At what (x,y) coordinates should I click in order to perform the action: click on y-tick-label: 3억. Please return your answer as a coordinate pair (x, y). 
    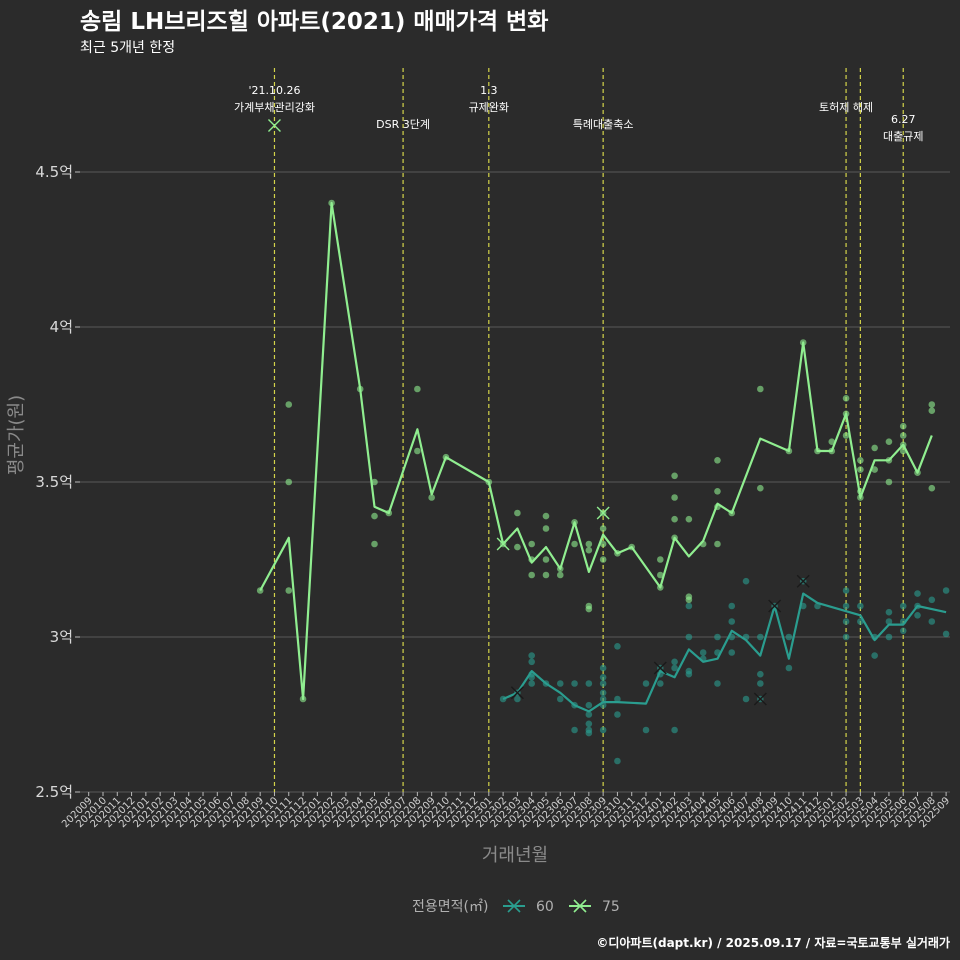
    Looking at the image, I should click on (61, 637).